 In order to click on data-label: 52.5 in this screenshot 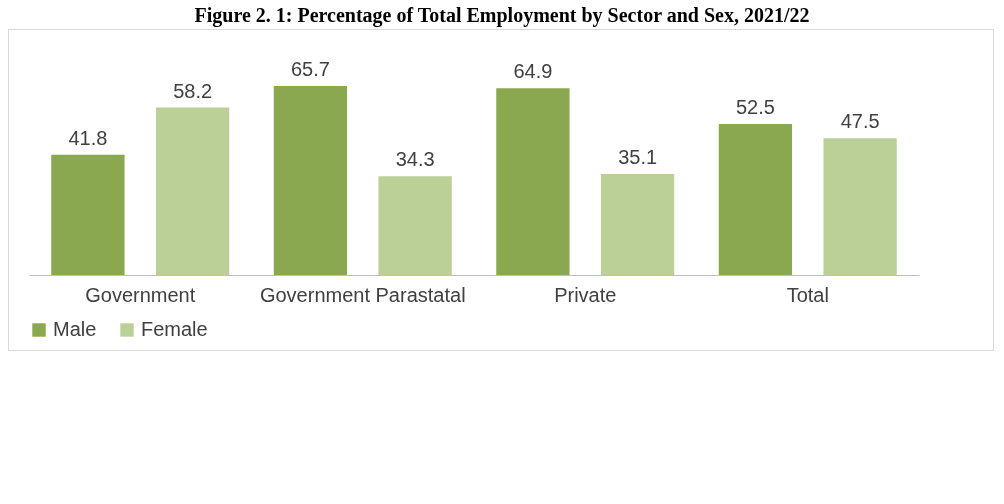, I will do `click(755, 106)`.